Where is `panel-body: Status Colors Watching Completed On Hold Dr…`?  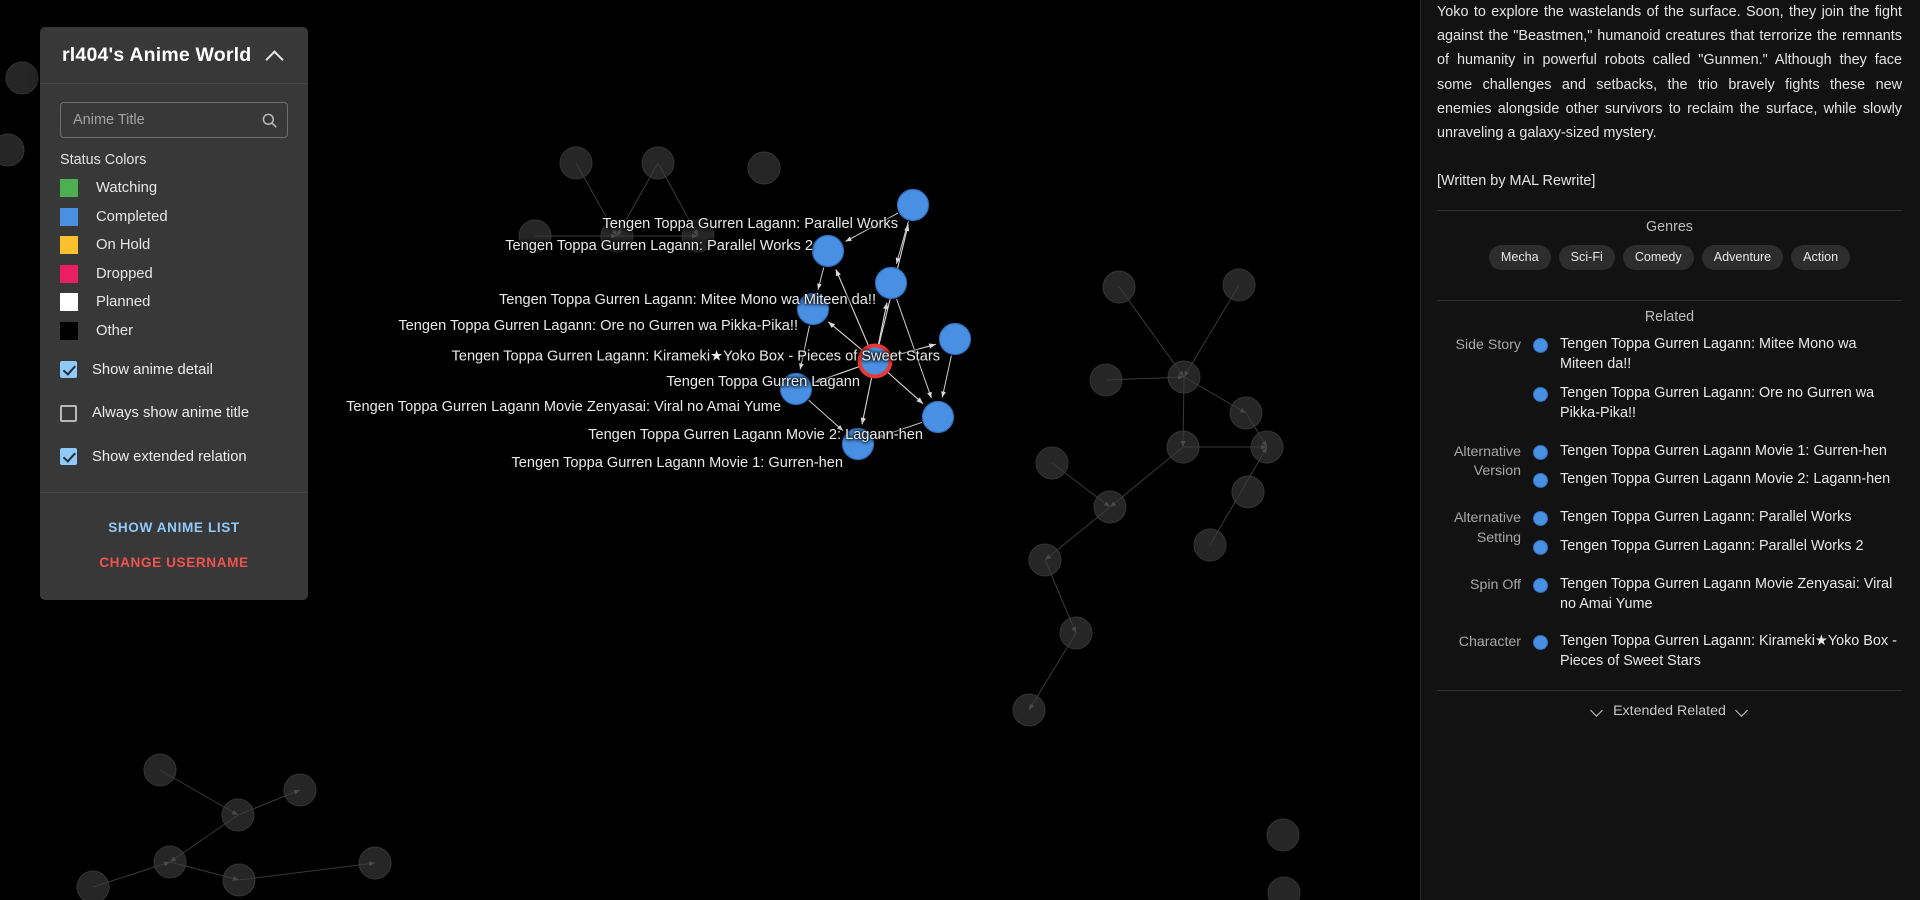 panel-body: Status Colors Watching Completed On Hold Dr… is located at coordinates (174, 282).